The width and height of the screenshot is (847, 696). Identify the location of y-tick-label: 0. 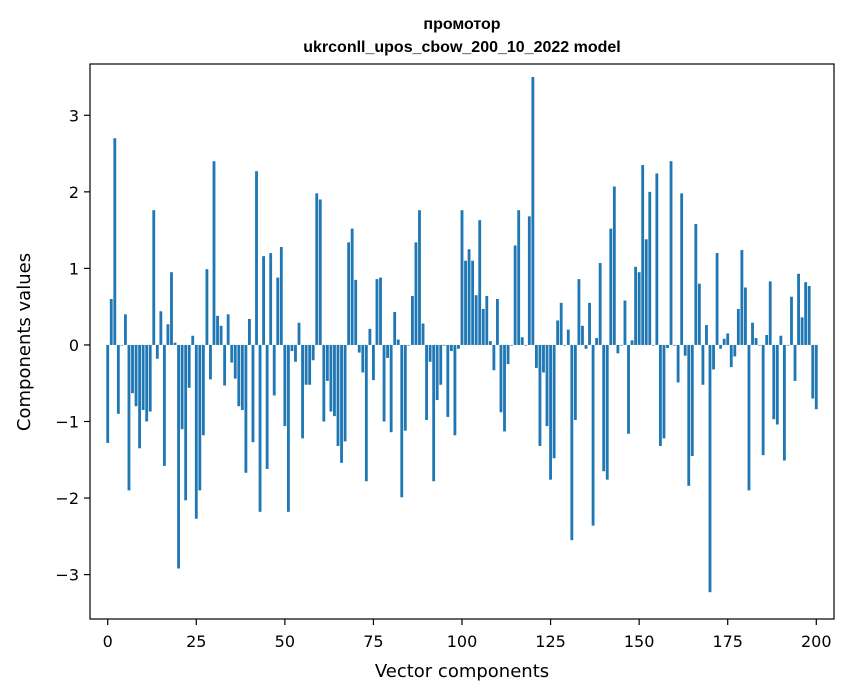
(74, 345).